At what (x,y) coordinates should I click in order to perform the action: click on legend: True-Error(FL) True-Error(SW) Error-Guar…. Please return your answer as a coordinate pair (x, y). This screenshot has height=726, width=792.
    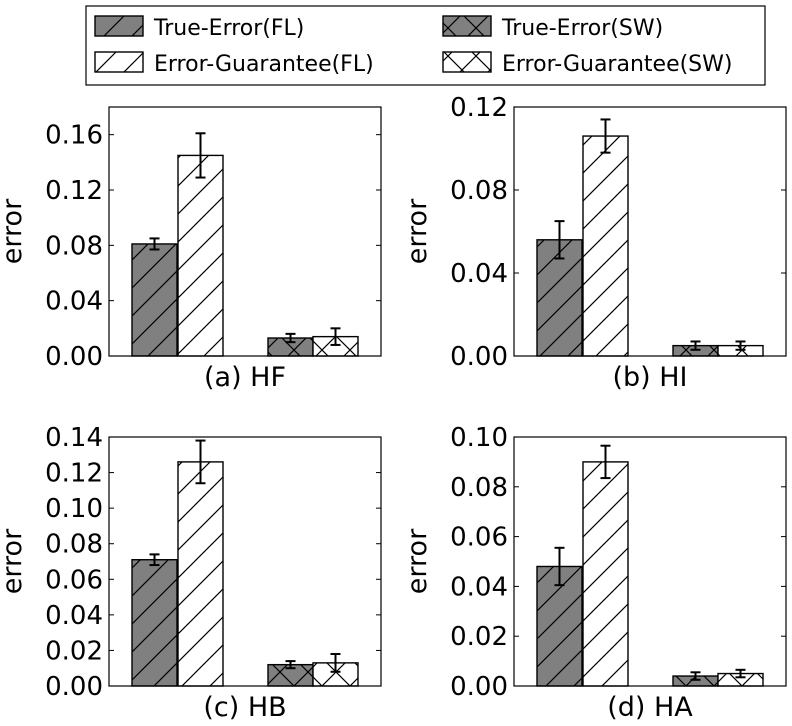
    Looking at the image, I should click on (425, 45).